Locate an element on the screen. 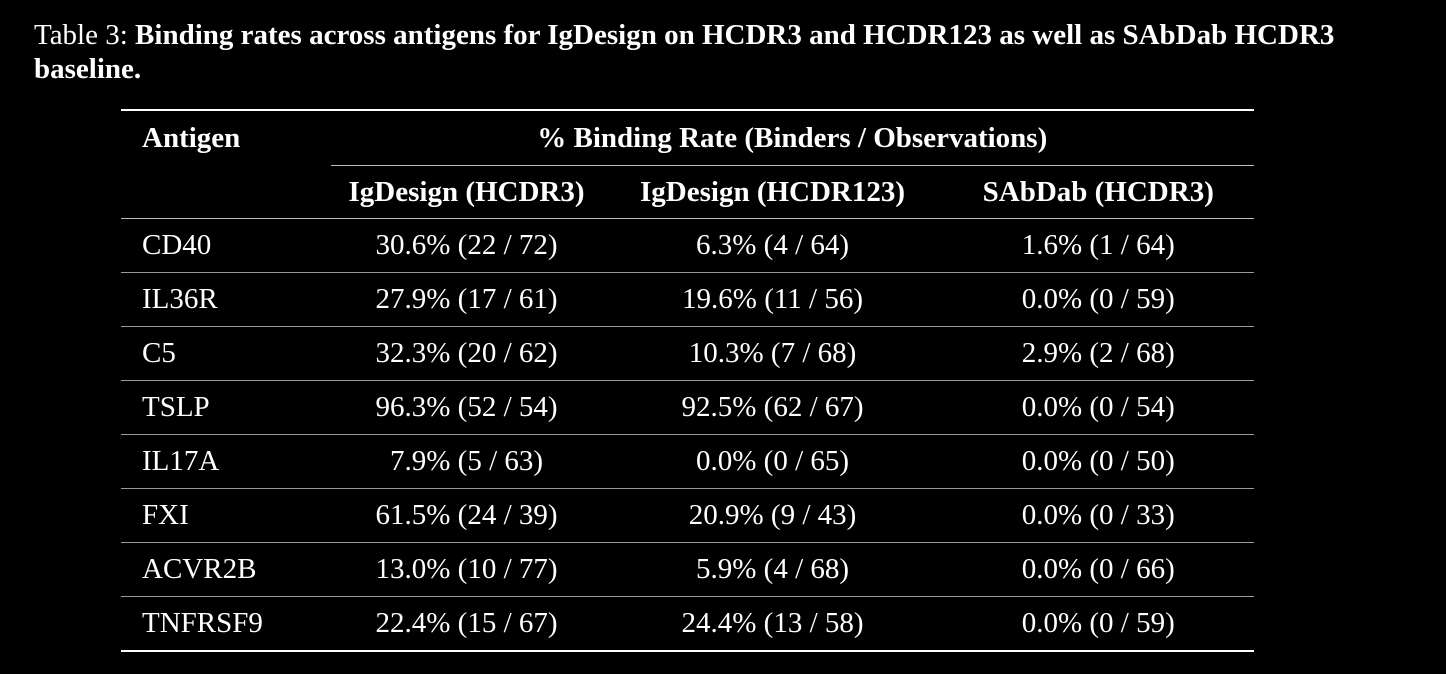 This screenshot has height=674, width=1446. igdesign-hcdr3-cell: 22.4% (15 / 67) is located at coordinates (466, 623).